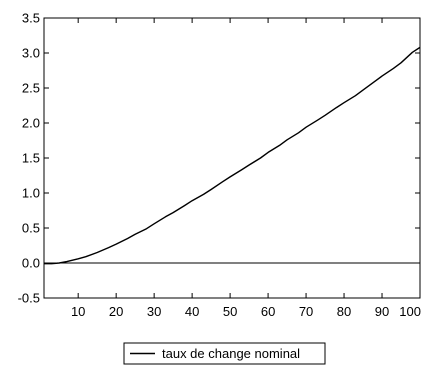  What do you see at coordinates (31, 158) in the screenshot?
I see `y-tick-label: 1.5` at bounding box center [31, 158].